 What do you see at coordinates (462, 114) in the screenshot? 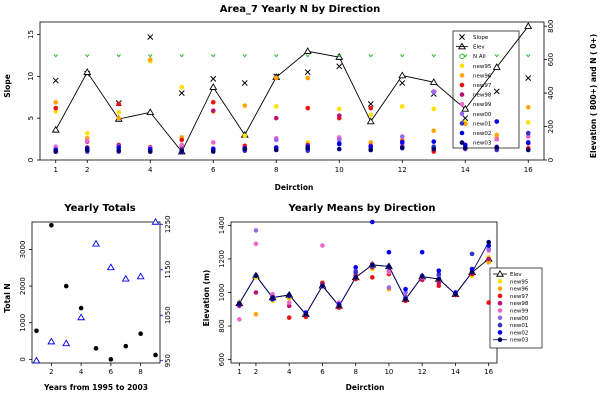
I see `legend-marker-new00` at bounding box center [462, 114].